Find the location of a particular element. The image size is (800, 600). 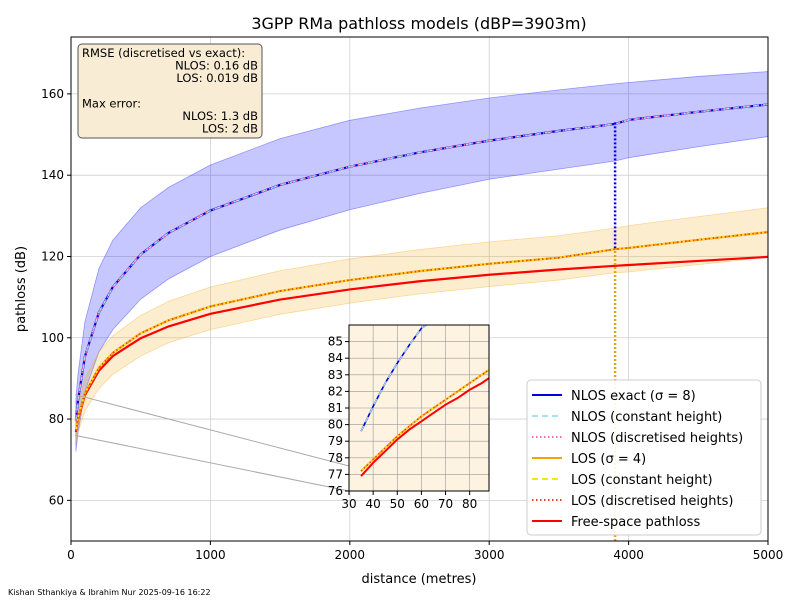

y-tick-label: 80 is located at coordinates (56, 419).